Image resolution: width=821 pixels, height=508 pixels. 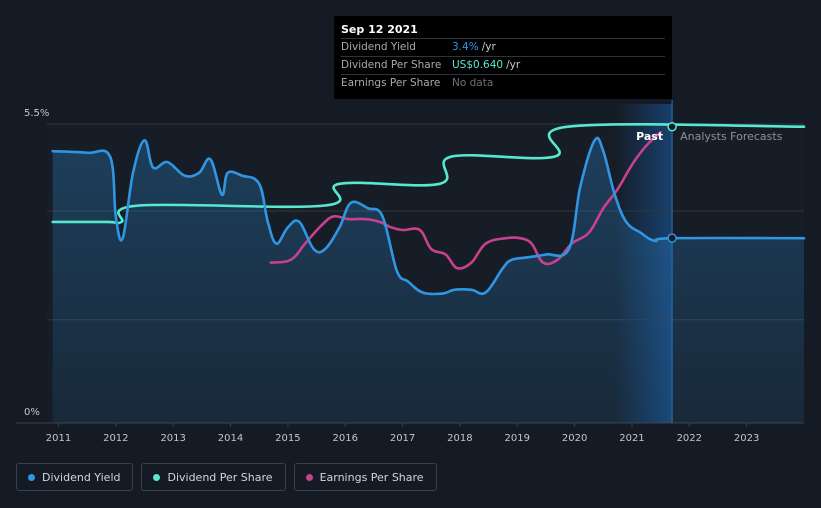 What do you see at coordinates (81, 477) in the screenshot?
I see `legend-label: Dividend Yield` at bounding box center [81, 477].